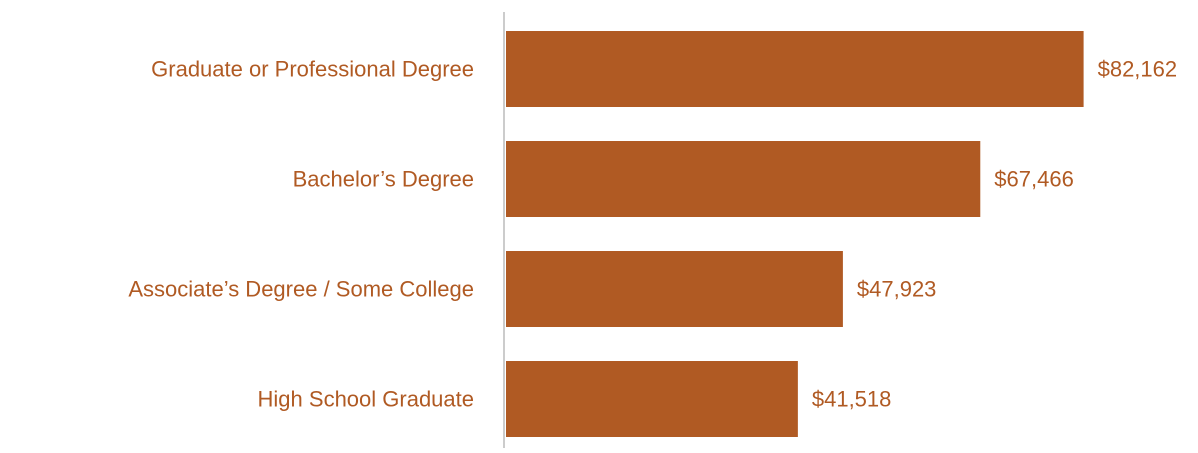  Describe the element at coordinates (312, 69) in the screenshot. I see `category-label: Graduate or Professional Degree` at that location.